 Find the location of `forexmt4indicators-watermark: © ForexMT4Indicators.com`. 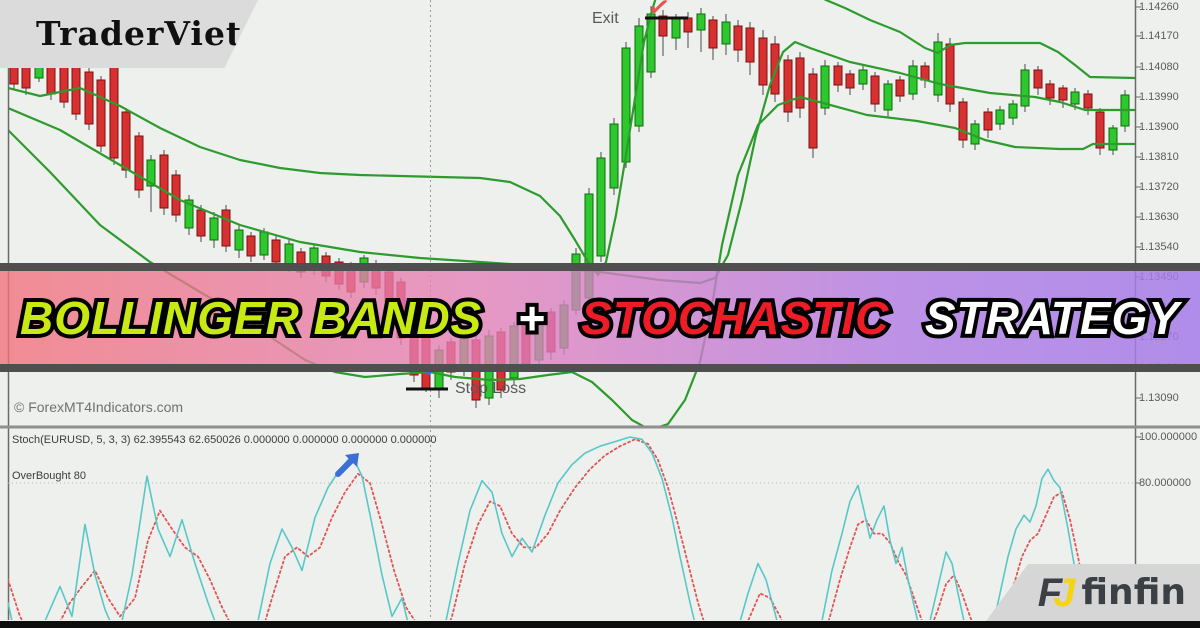

forexmt4indicators-watermark: © ForexMT4Indicators.com is located at coordinates (99, 407).